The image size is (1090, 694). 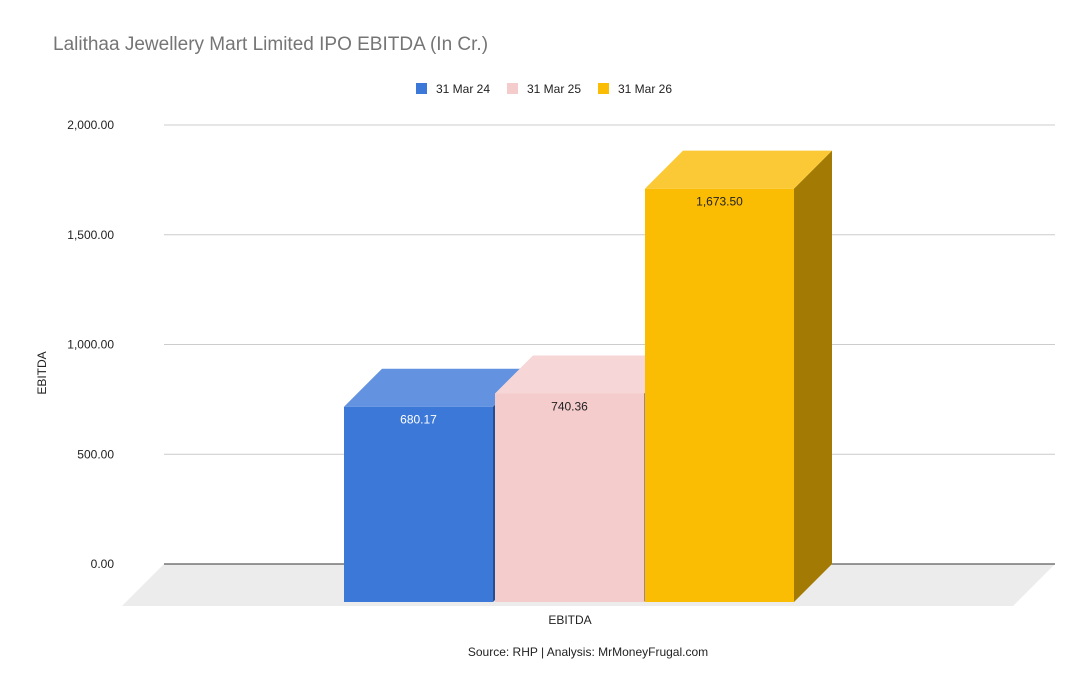 I want to click on data-label: 1,673.50, so click(x=719, y=202).